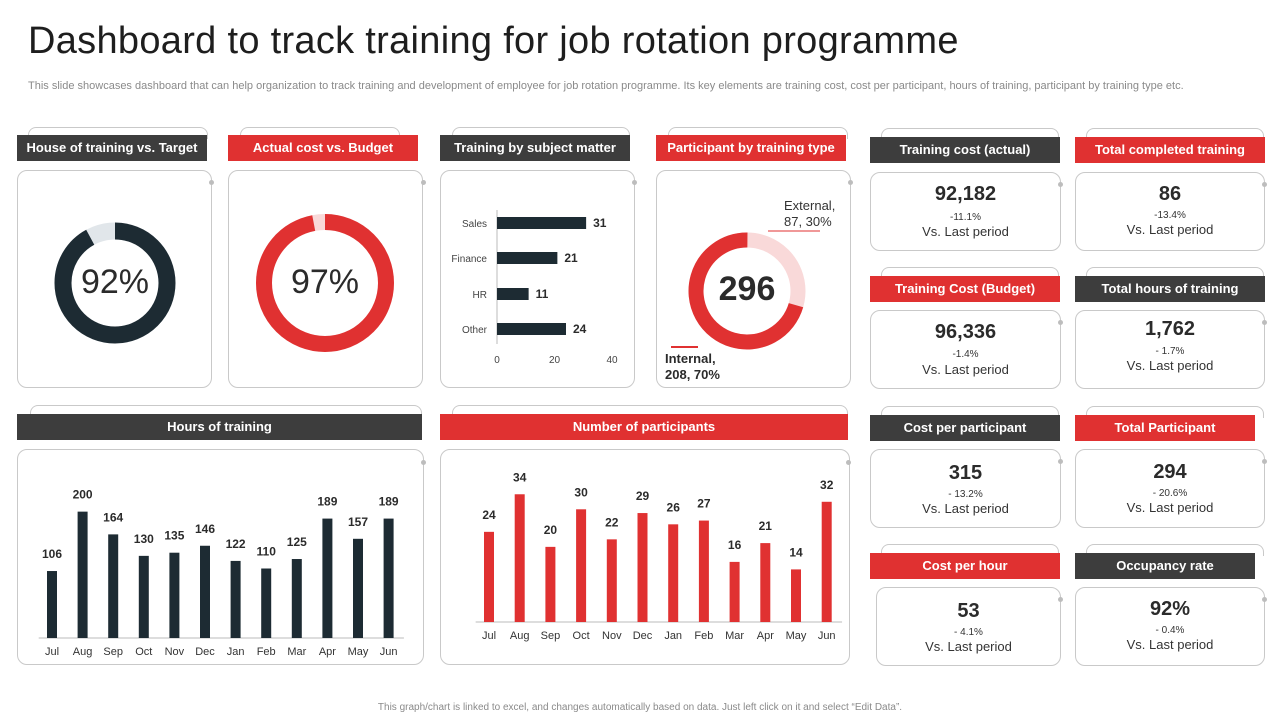 This screenshot has width=1280, height=720. What do you see at coordinates (581, 492) in the screenshot?
I see `data-label: 30` at bounding box center [581, 492].